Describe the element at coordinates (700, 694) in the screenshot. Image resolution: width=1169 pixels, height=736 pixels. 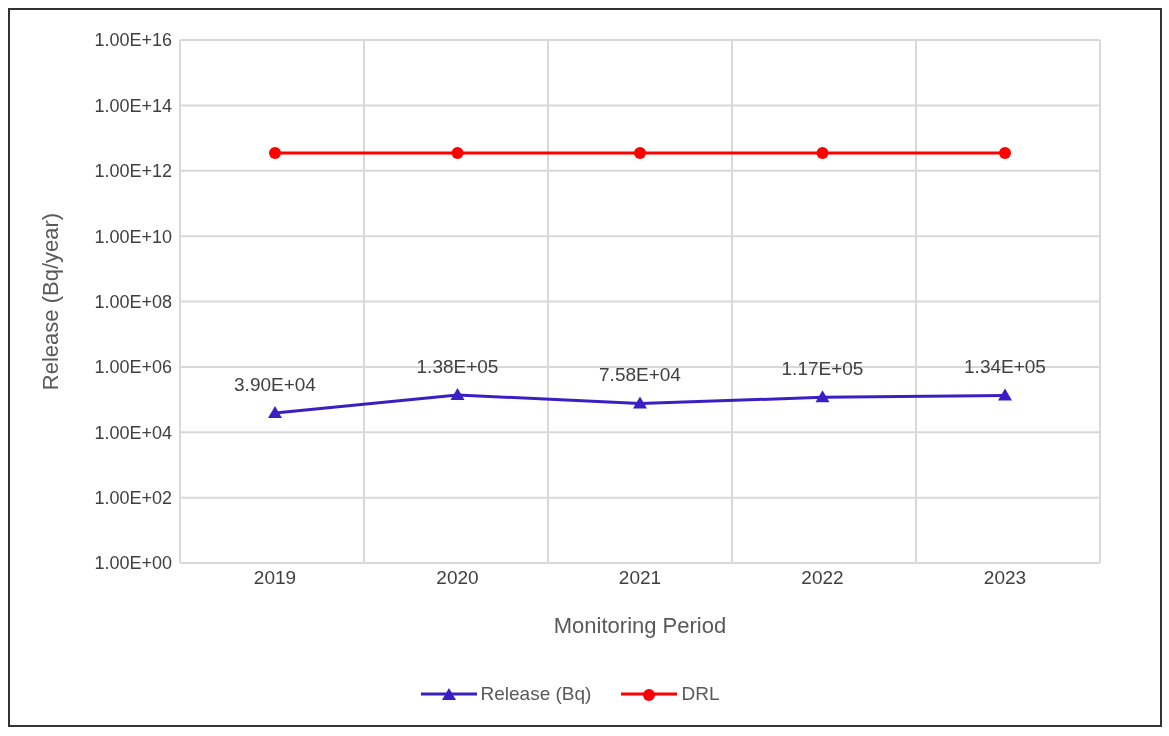
I see `legend-label: DRL` at that location.